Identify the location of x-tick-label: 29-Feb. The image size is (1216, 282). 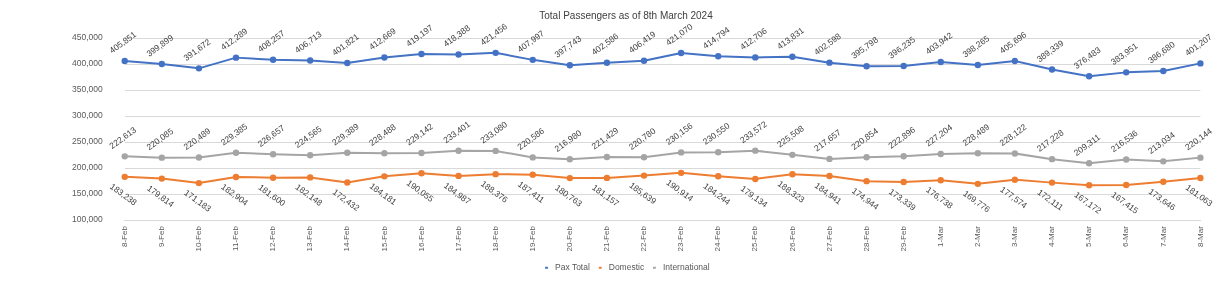
(903, 238).